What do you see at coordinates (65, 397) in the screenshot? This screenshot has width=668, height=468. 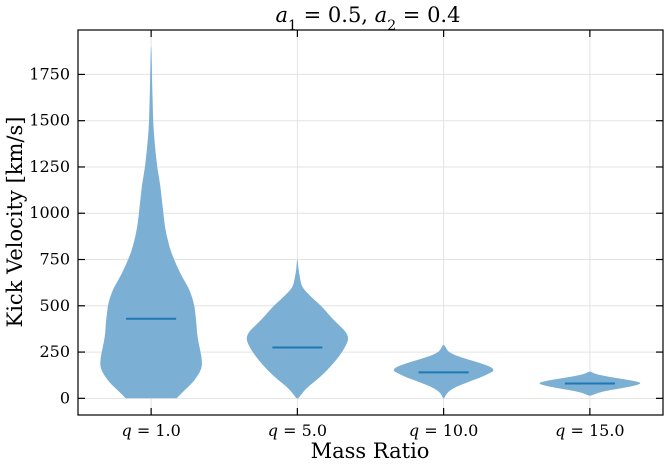 I see `y-tick-label: 0` at bounding box center [65, 397].